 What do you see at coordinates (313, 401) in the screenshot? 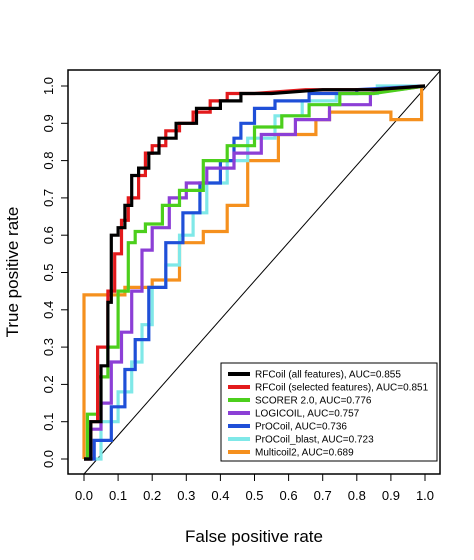
I see `legend-label-3: SCORER 2.0, AUC=0.776` at bounding box center [313, 401].